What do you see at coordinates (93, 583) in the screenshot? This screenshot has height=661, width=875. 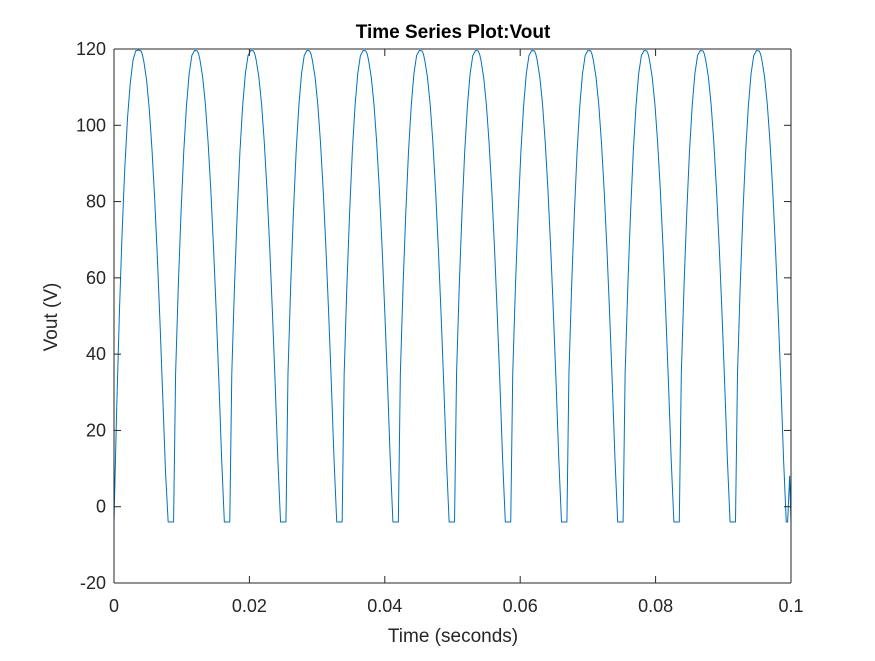 I see `y-tick-label: -20` at bounding box center [93, 583].